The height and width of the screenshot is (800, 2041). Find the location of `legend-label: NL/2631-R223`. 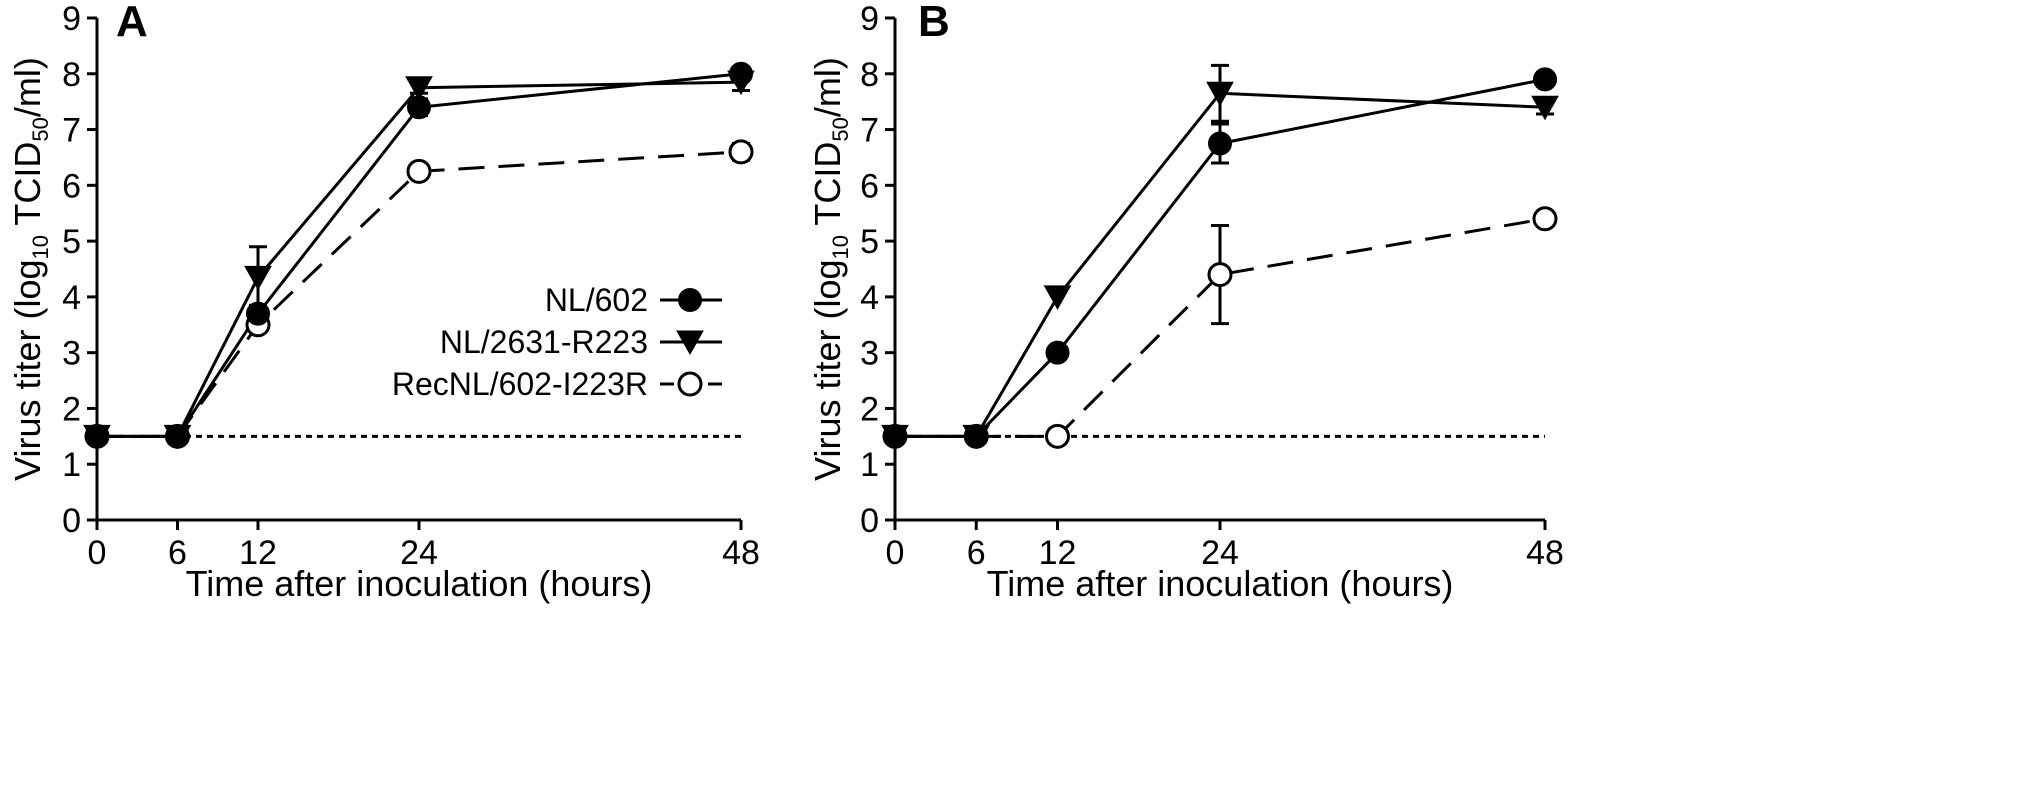

legend-label: NL/2631-R223 is located at coordinates (544, 342).